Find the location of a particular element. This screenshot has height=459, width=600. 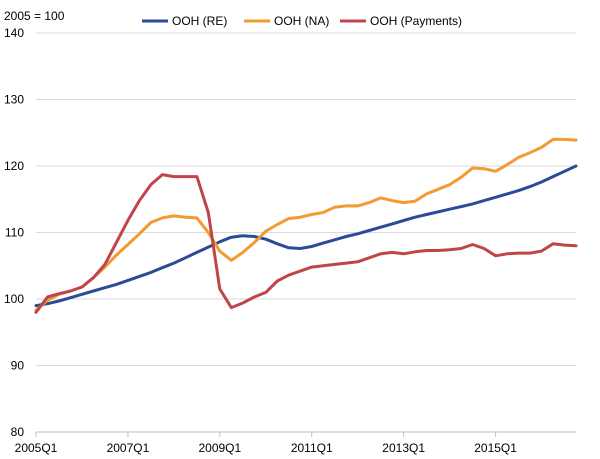

unit-label: 2005 = 100 is located at coordinates (34, 16).